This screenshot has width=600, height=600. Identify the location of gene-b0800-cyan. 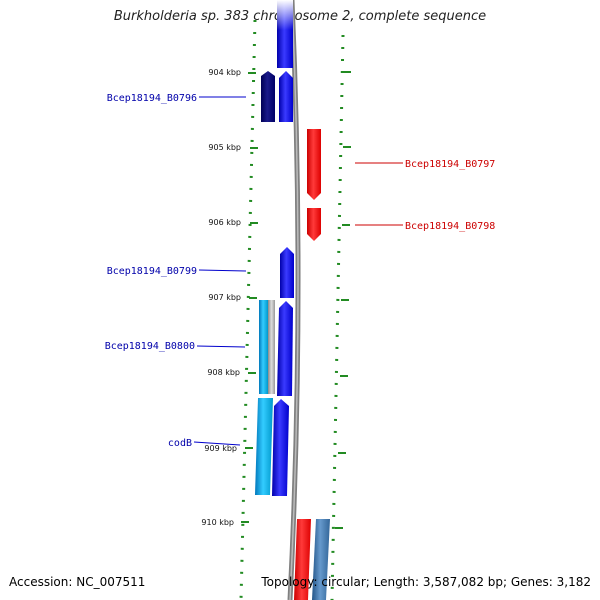
(263, 347).